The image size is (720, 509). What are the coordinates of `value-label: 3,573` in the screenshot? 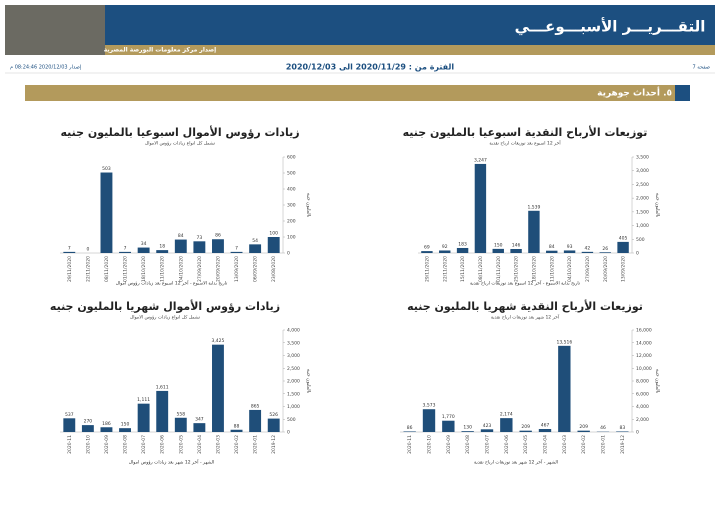 It's located at (429, 406).